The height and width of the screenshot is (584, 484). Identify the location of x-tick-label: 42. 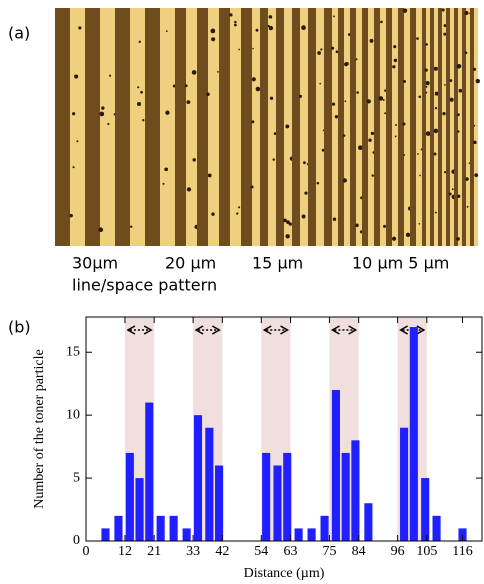
(222, 551).